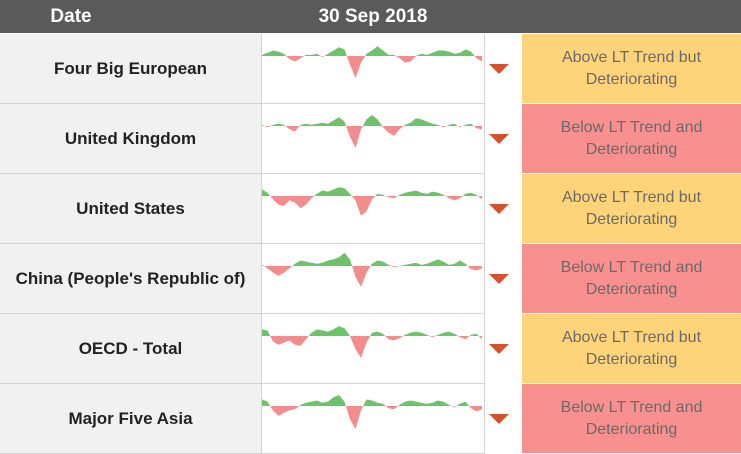 The width and height of the screenshot is (741, 454). What do you see at coordinates (71, 16) in the screenshot?
I see `date-column-header: Date` at bounding box center [71, 16].